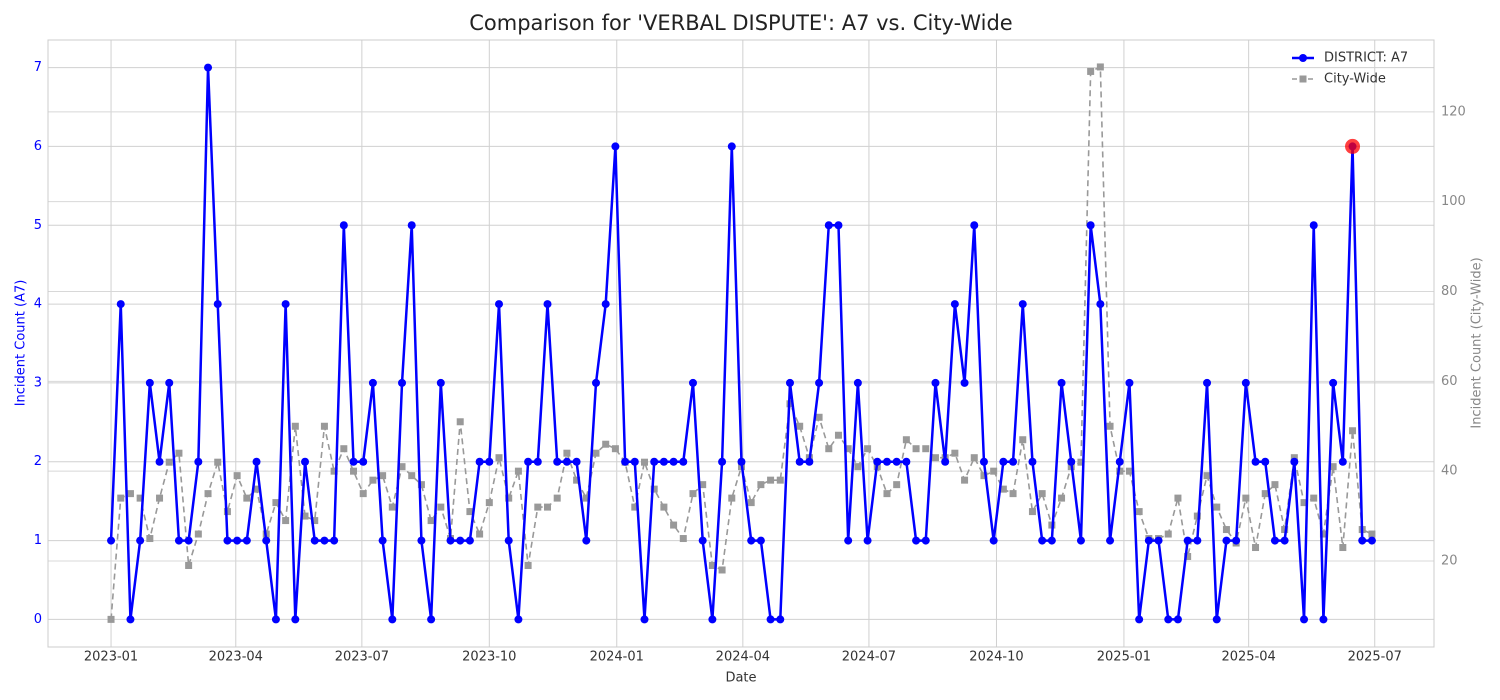 The image size is (1500, 700). What do you see at coordinates (1453, 111) in the screenshot?
I see `y2-tick-label: 120` at bounding box center [1453, 111].